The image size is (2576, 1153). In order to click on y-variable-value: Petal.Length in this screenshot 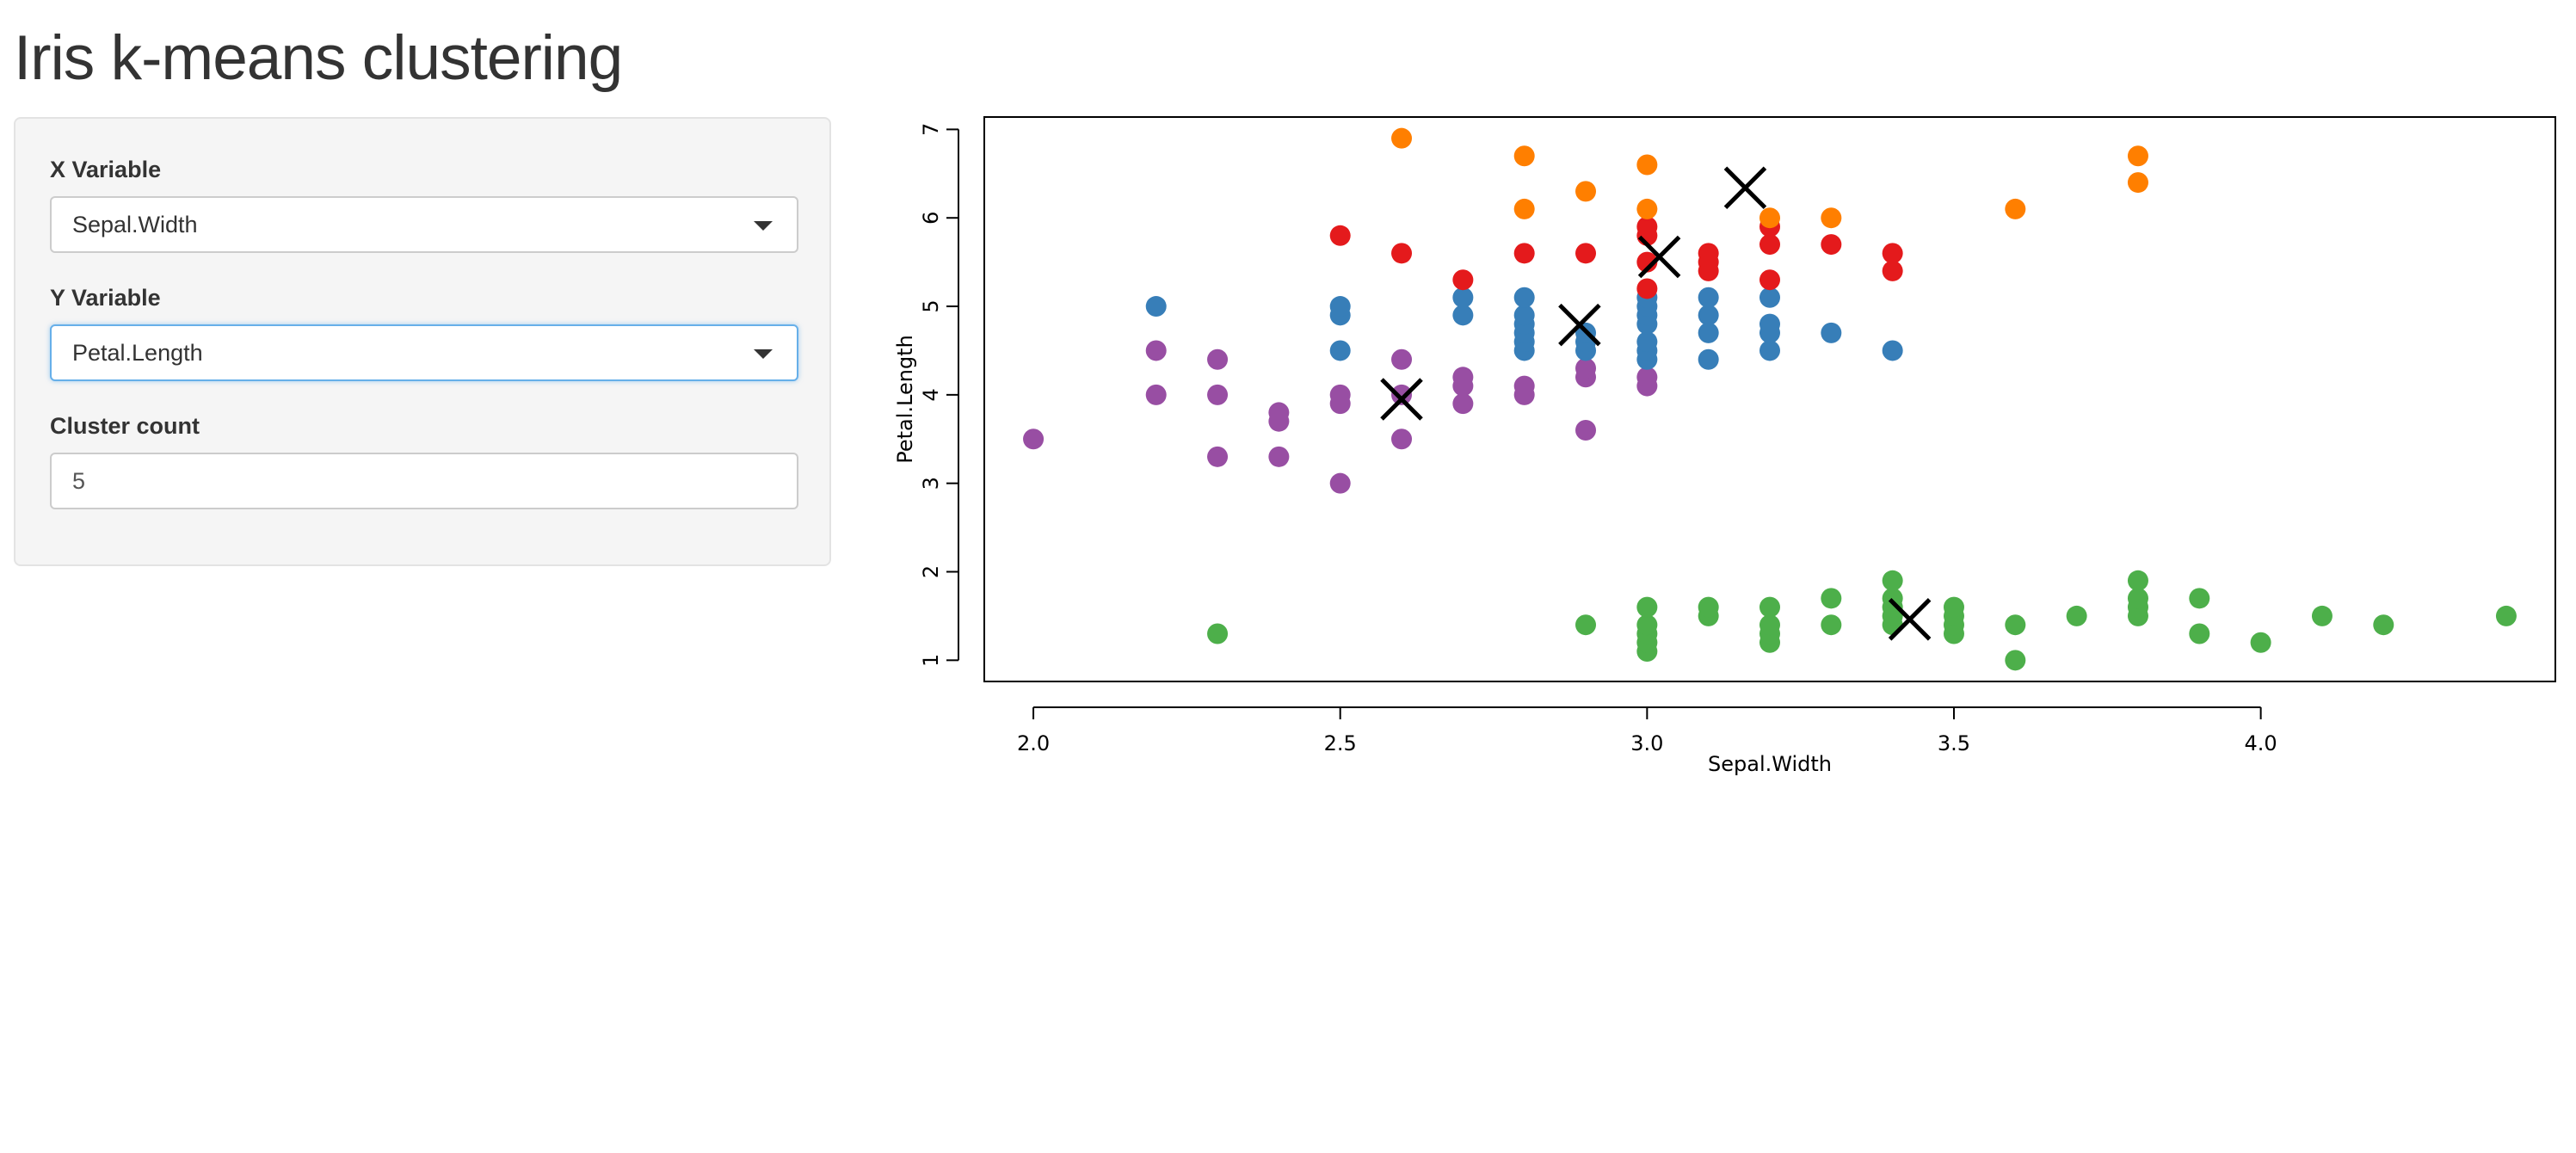, I will do `click(137, 353)`.